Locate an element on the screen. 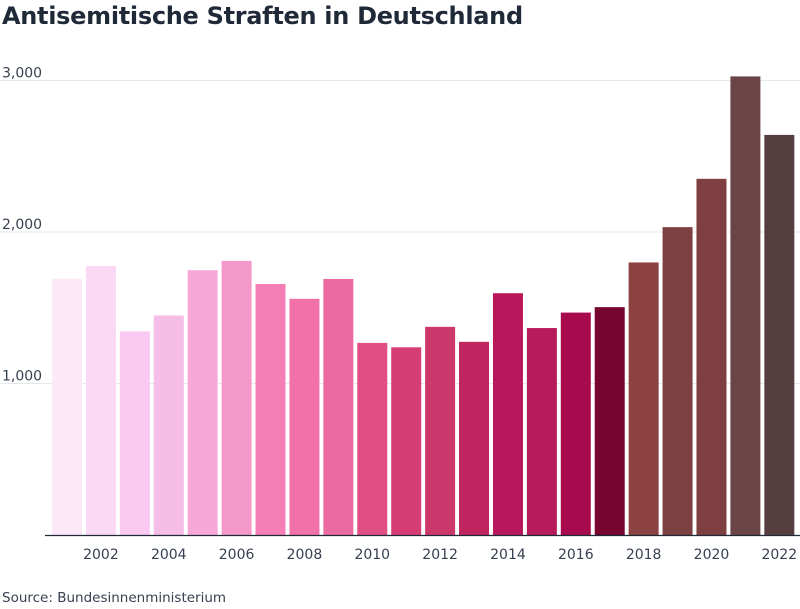 The image size is (800, 609). bar-2009 is located at coordinates (338, 406).